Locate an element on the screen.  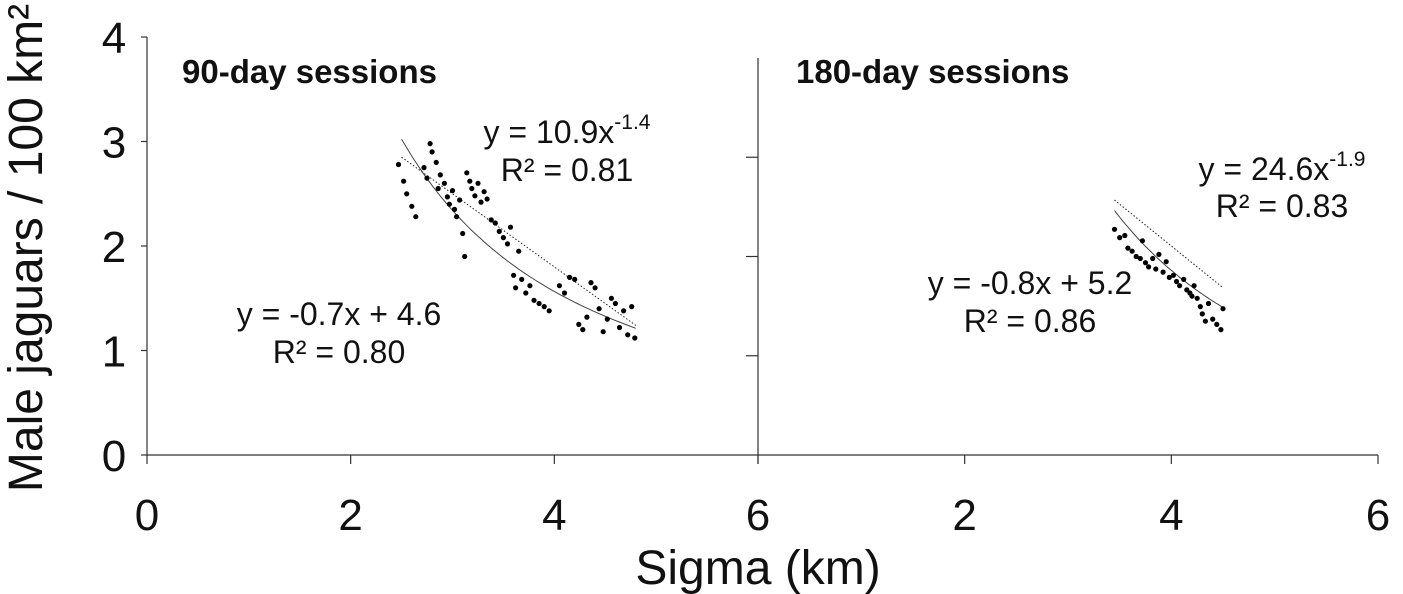
linear-r2: R² = 0.86 is located at coordinates (1030, 321).